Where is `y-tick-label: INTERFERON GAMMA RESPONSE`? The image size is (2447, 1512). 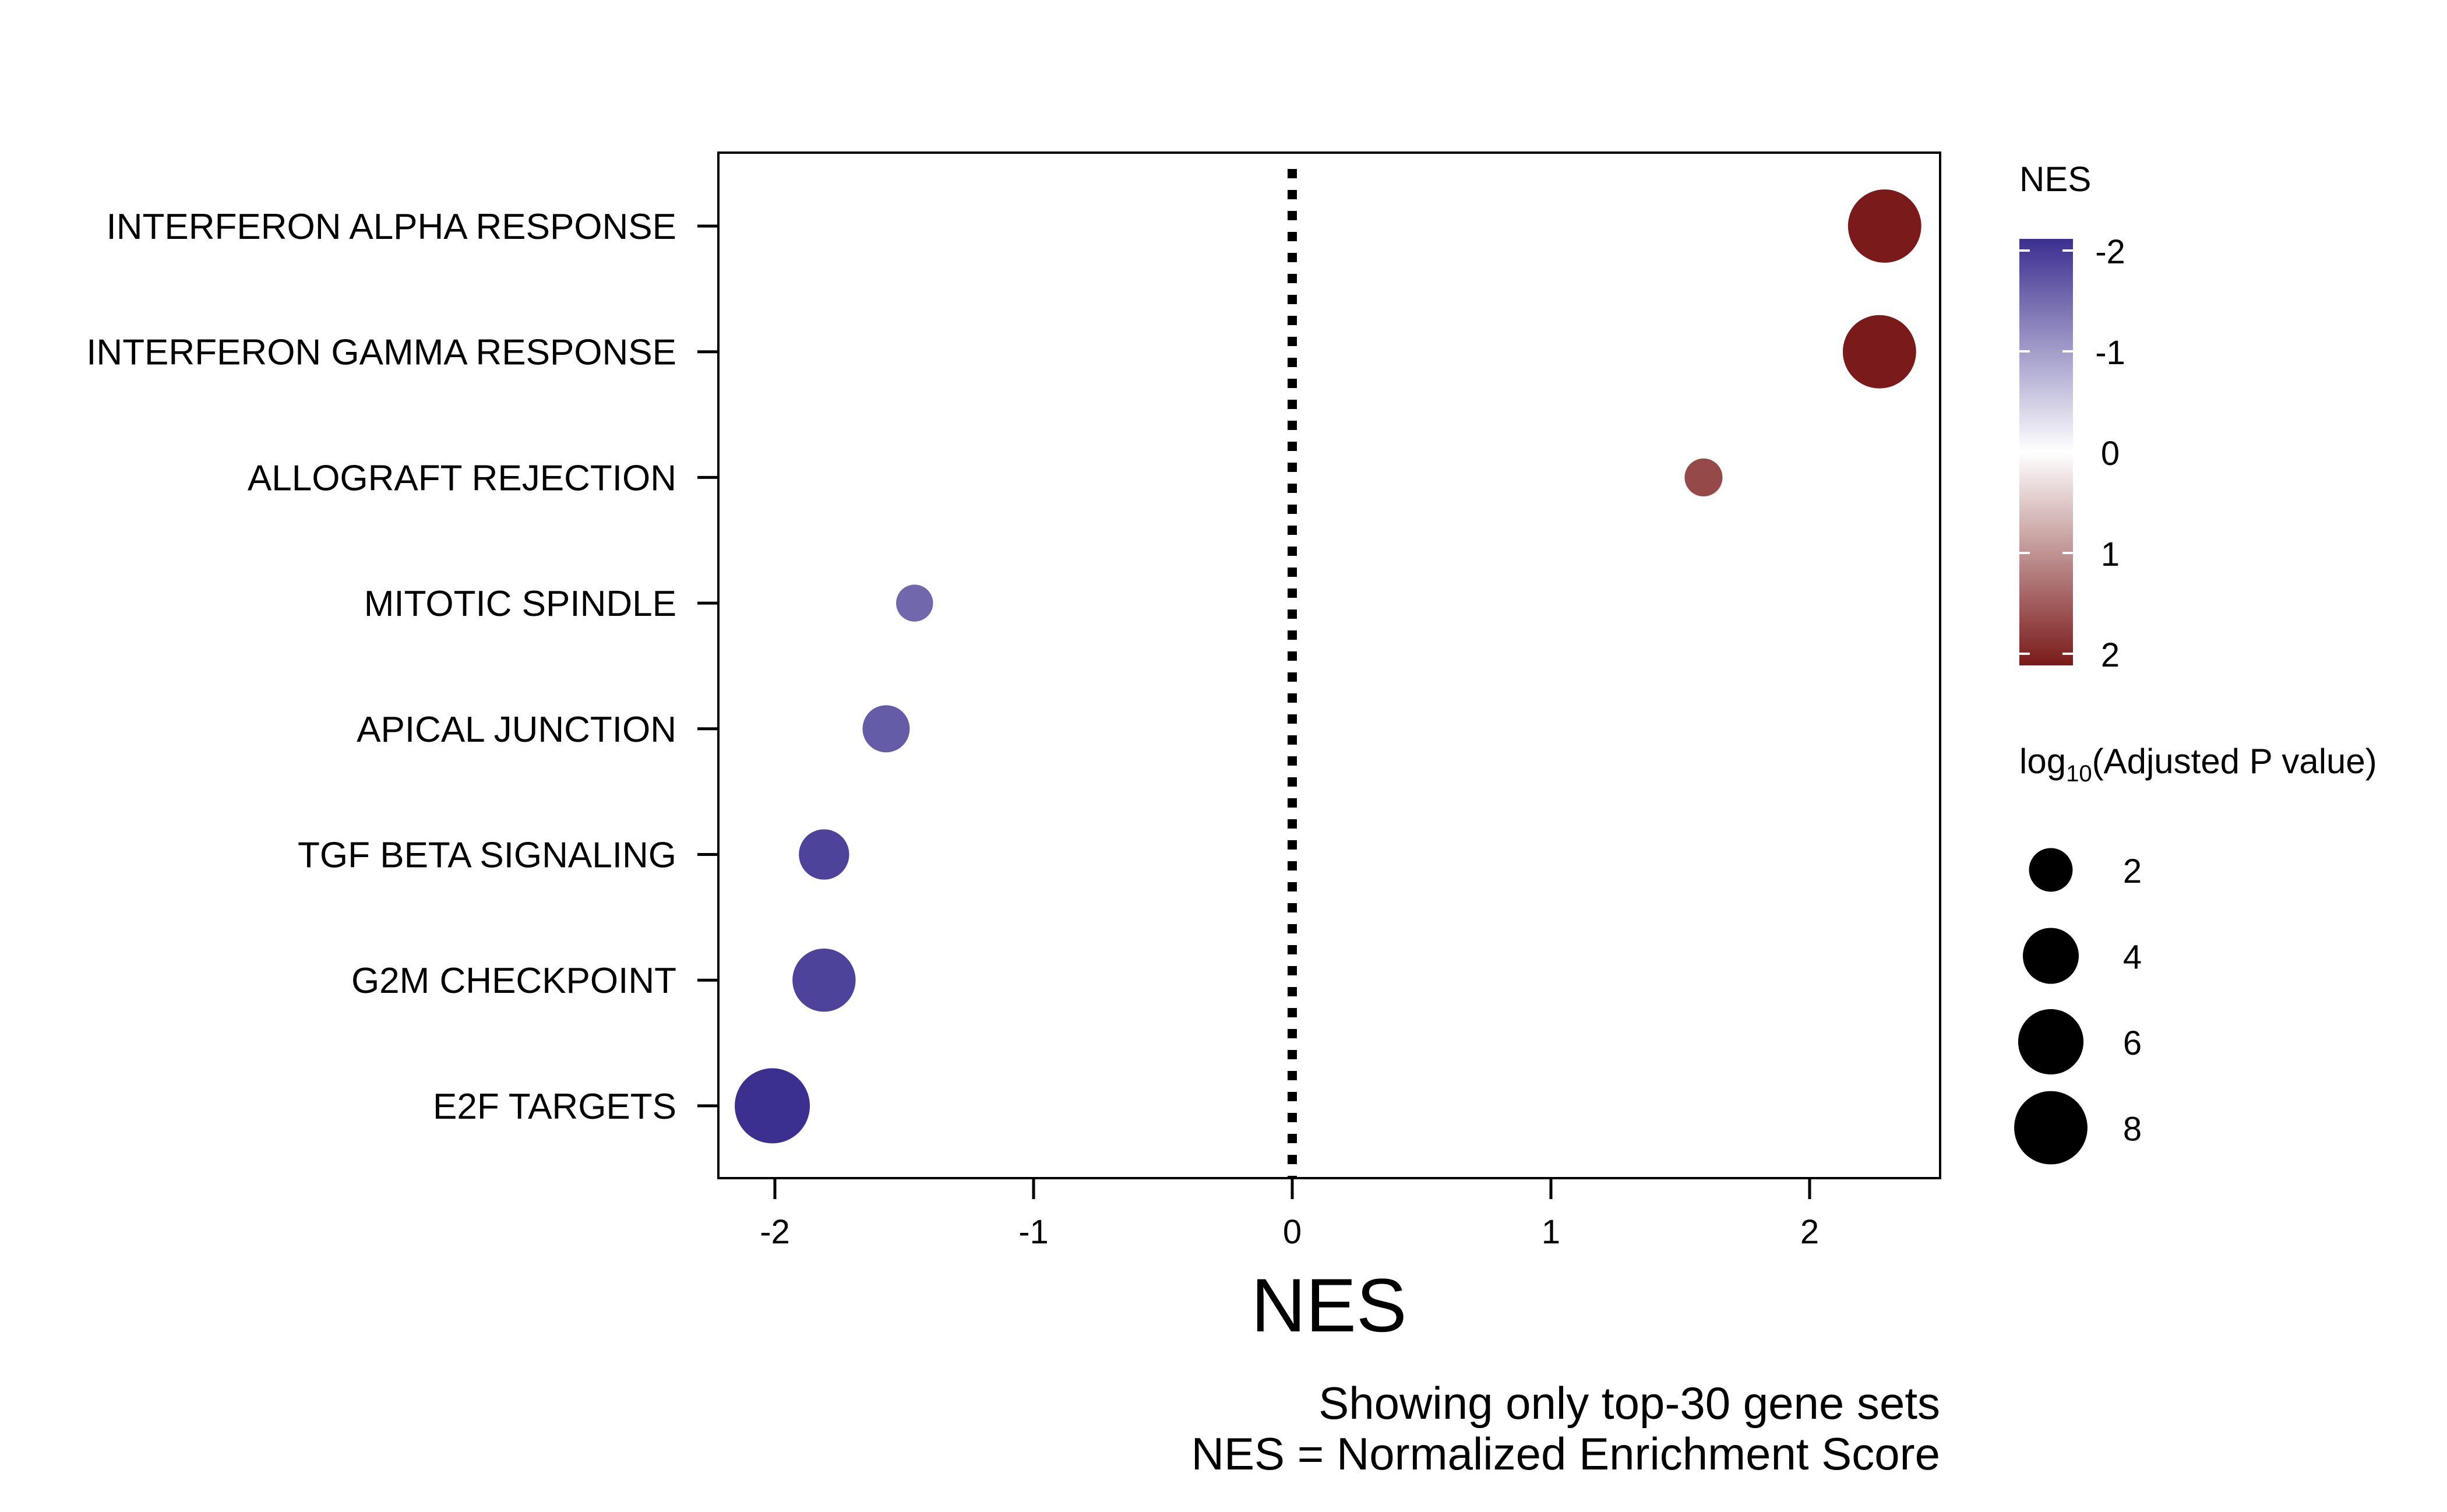 y-tick-label: INTERFERON GAMMA RESPONSE is located at coordinates (381, 353).